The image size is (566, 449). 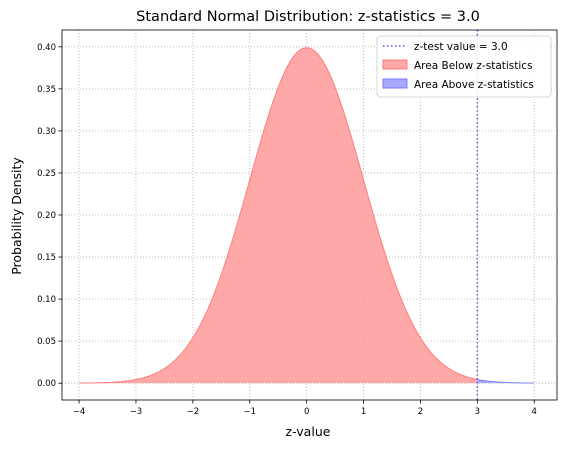 I want to click on y-tick-label: 0.15, so click(x=46, y=258).